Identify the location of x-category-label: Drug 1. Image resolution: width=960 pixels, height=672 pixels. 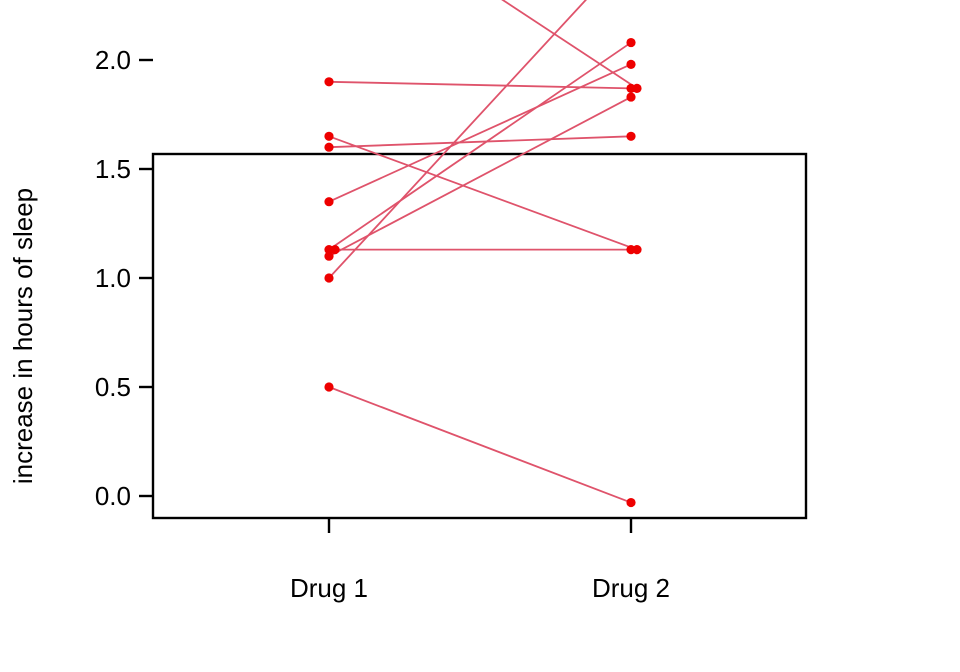
(329, 588).